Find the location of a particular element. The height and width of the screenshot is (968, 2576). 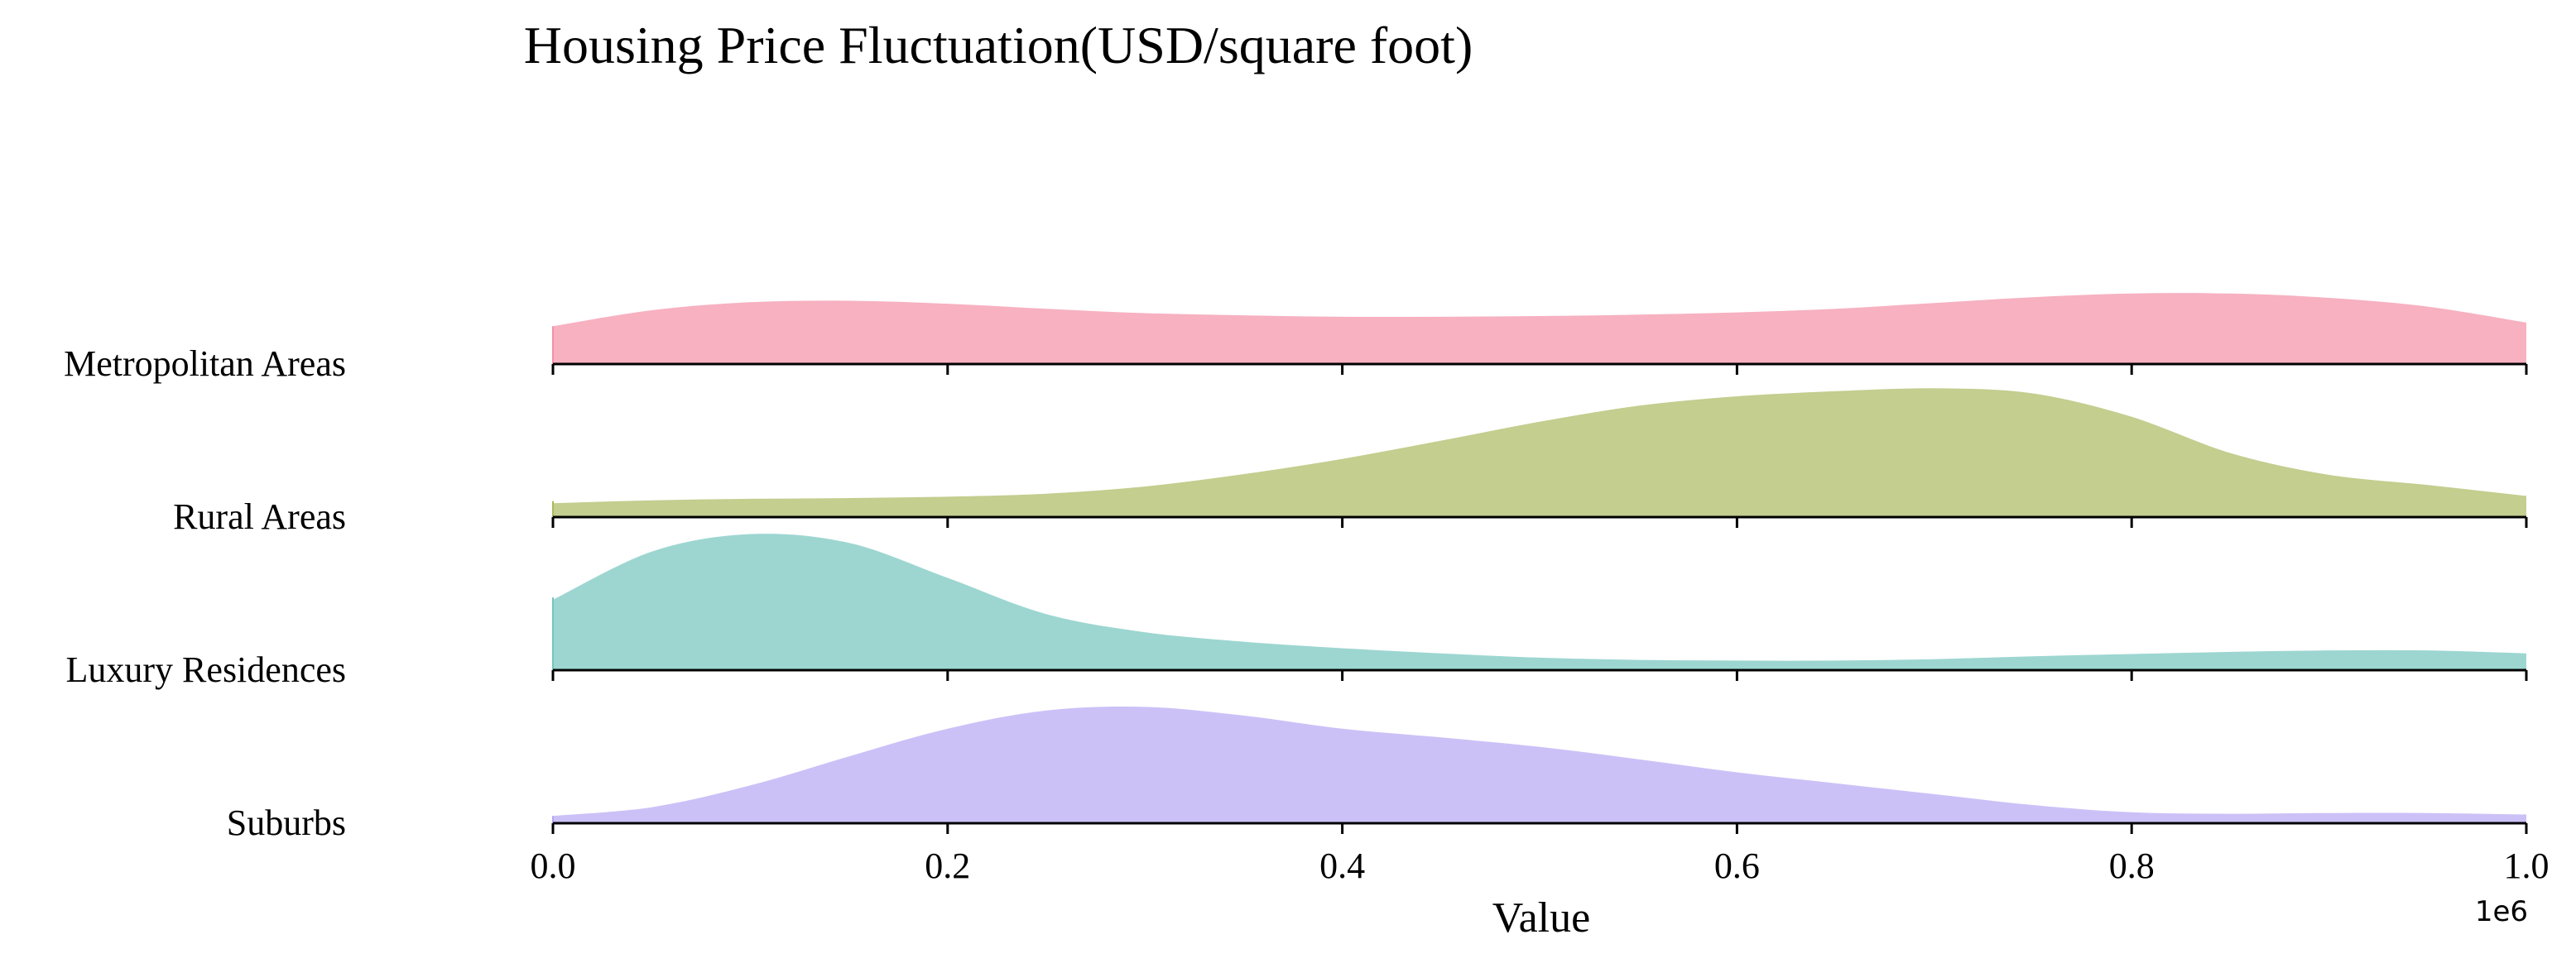

x-tick-label: 0.0 is located at coordinates (553, 866).